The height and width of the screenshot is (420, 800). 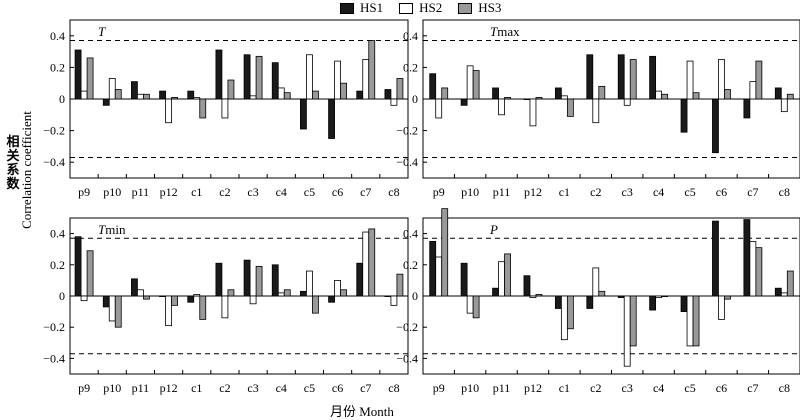 What do you see at coordinates (13, 162) in the screenshot?
I see `y-axis-label-chinese: 相关系数` at bounding box center [13, 162].